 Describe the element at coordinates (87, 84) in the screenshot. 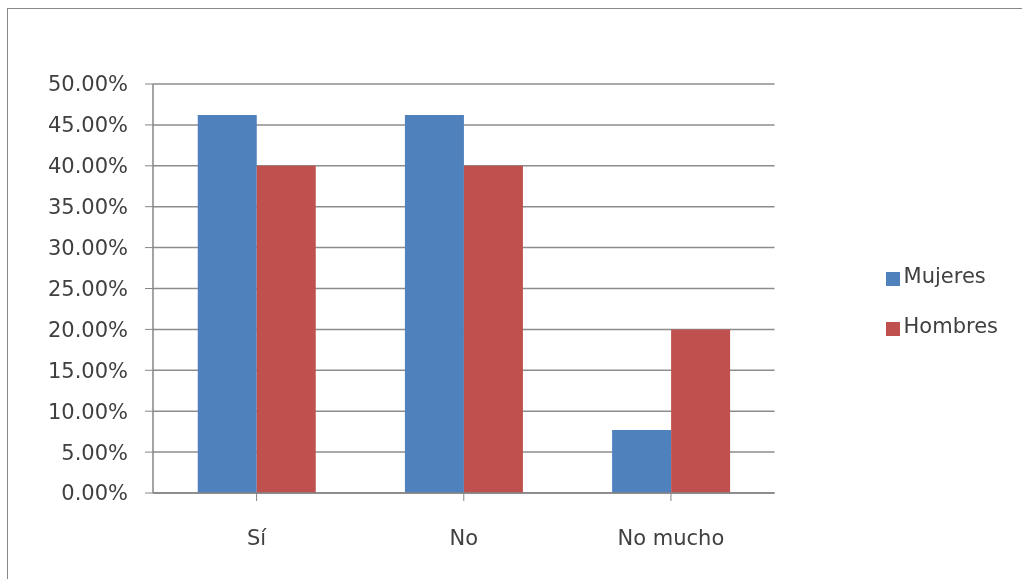

I see `y-tick-label: 50.00%` at that location.